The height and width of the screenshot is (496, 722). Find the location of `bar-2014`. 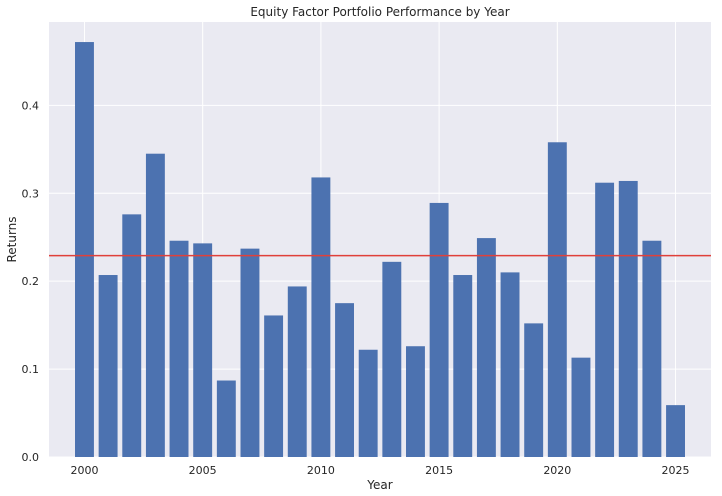

bar-2014 is located at coordinates (415, 401).